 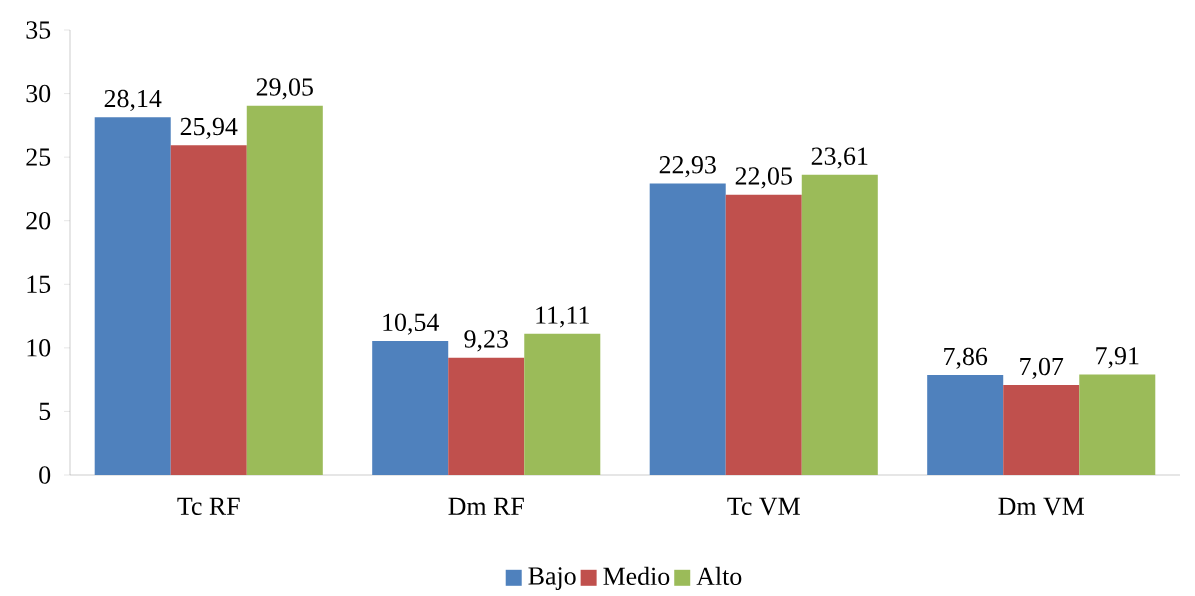 What do you see at coordinates (763, 506) in the screenshot?
I see `x-tick-label: Tc VM` at bounding box center [763, 506].